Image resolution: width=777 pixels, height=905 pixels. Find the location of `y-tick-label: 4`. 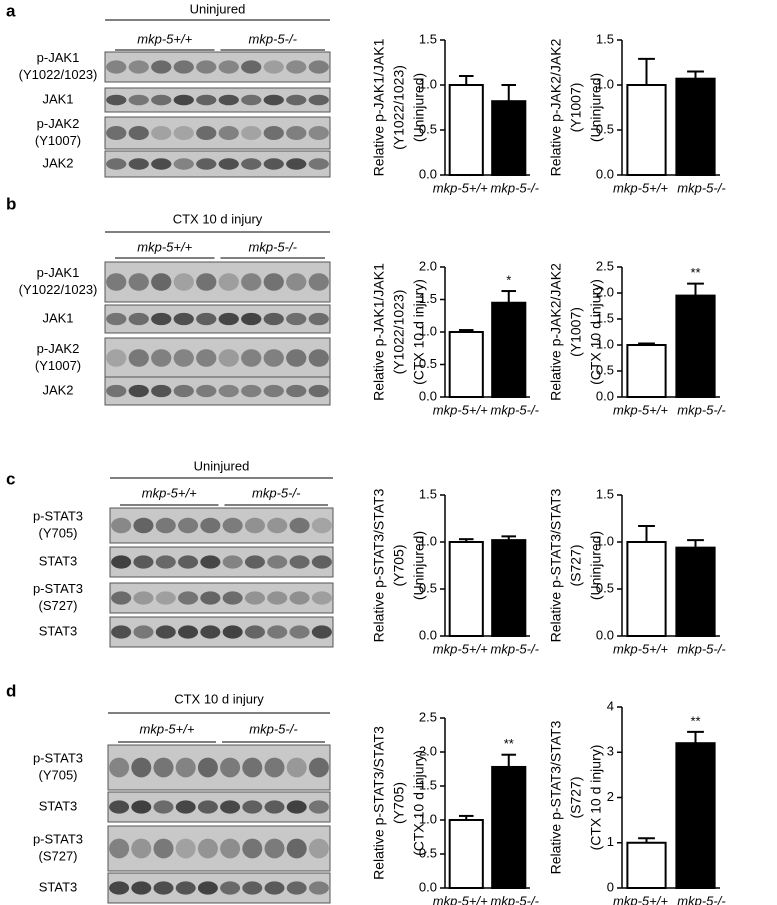

y-tick-label: 4 is located at coordinates (610, 705).